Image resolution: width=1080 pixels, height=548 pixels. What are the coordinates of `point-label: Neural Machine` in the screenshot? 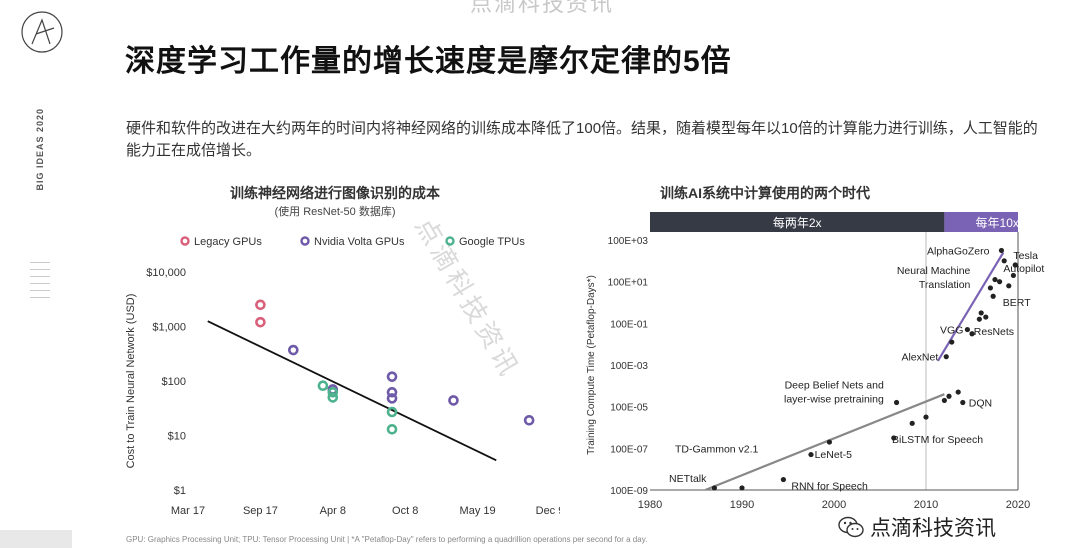 It's located at (934, 271).